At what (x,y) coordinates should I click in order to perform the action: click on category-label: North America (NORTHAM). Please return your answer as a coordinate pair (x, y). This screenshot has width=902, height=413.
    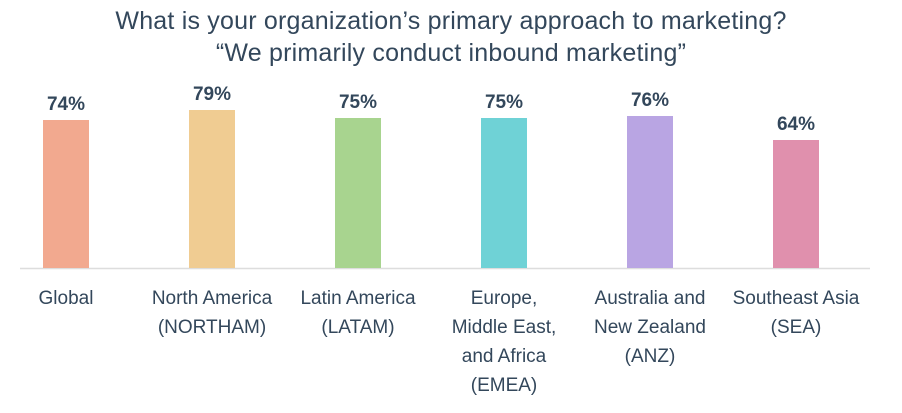
    Looking at the image, I should click on (212, 313).